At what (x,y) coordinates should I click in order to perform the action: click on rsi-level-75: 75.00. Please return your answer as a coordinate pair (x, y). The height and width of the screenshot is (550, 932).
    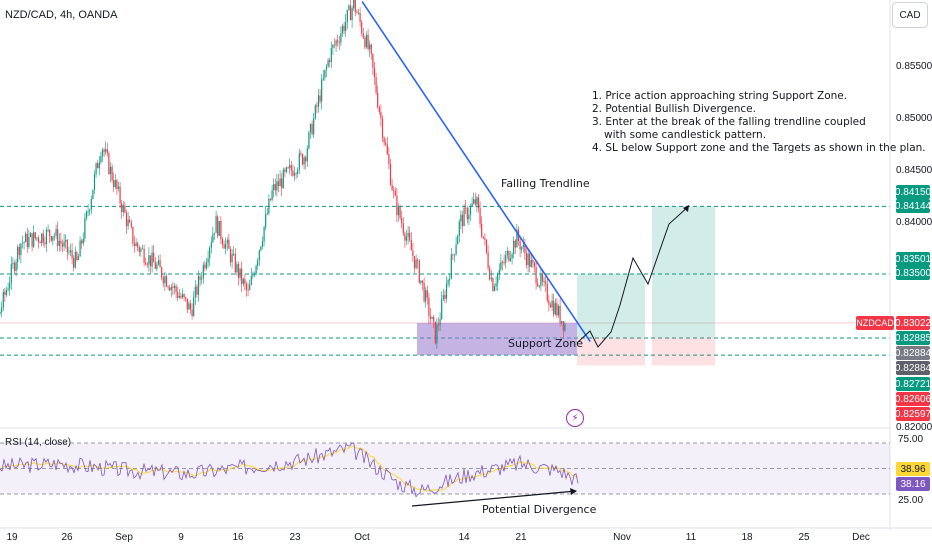
    Looking at the image, I should click on (911, 439).